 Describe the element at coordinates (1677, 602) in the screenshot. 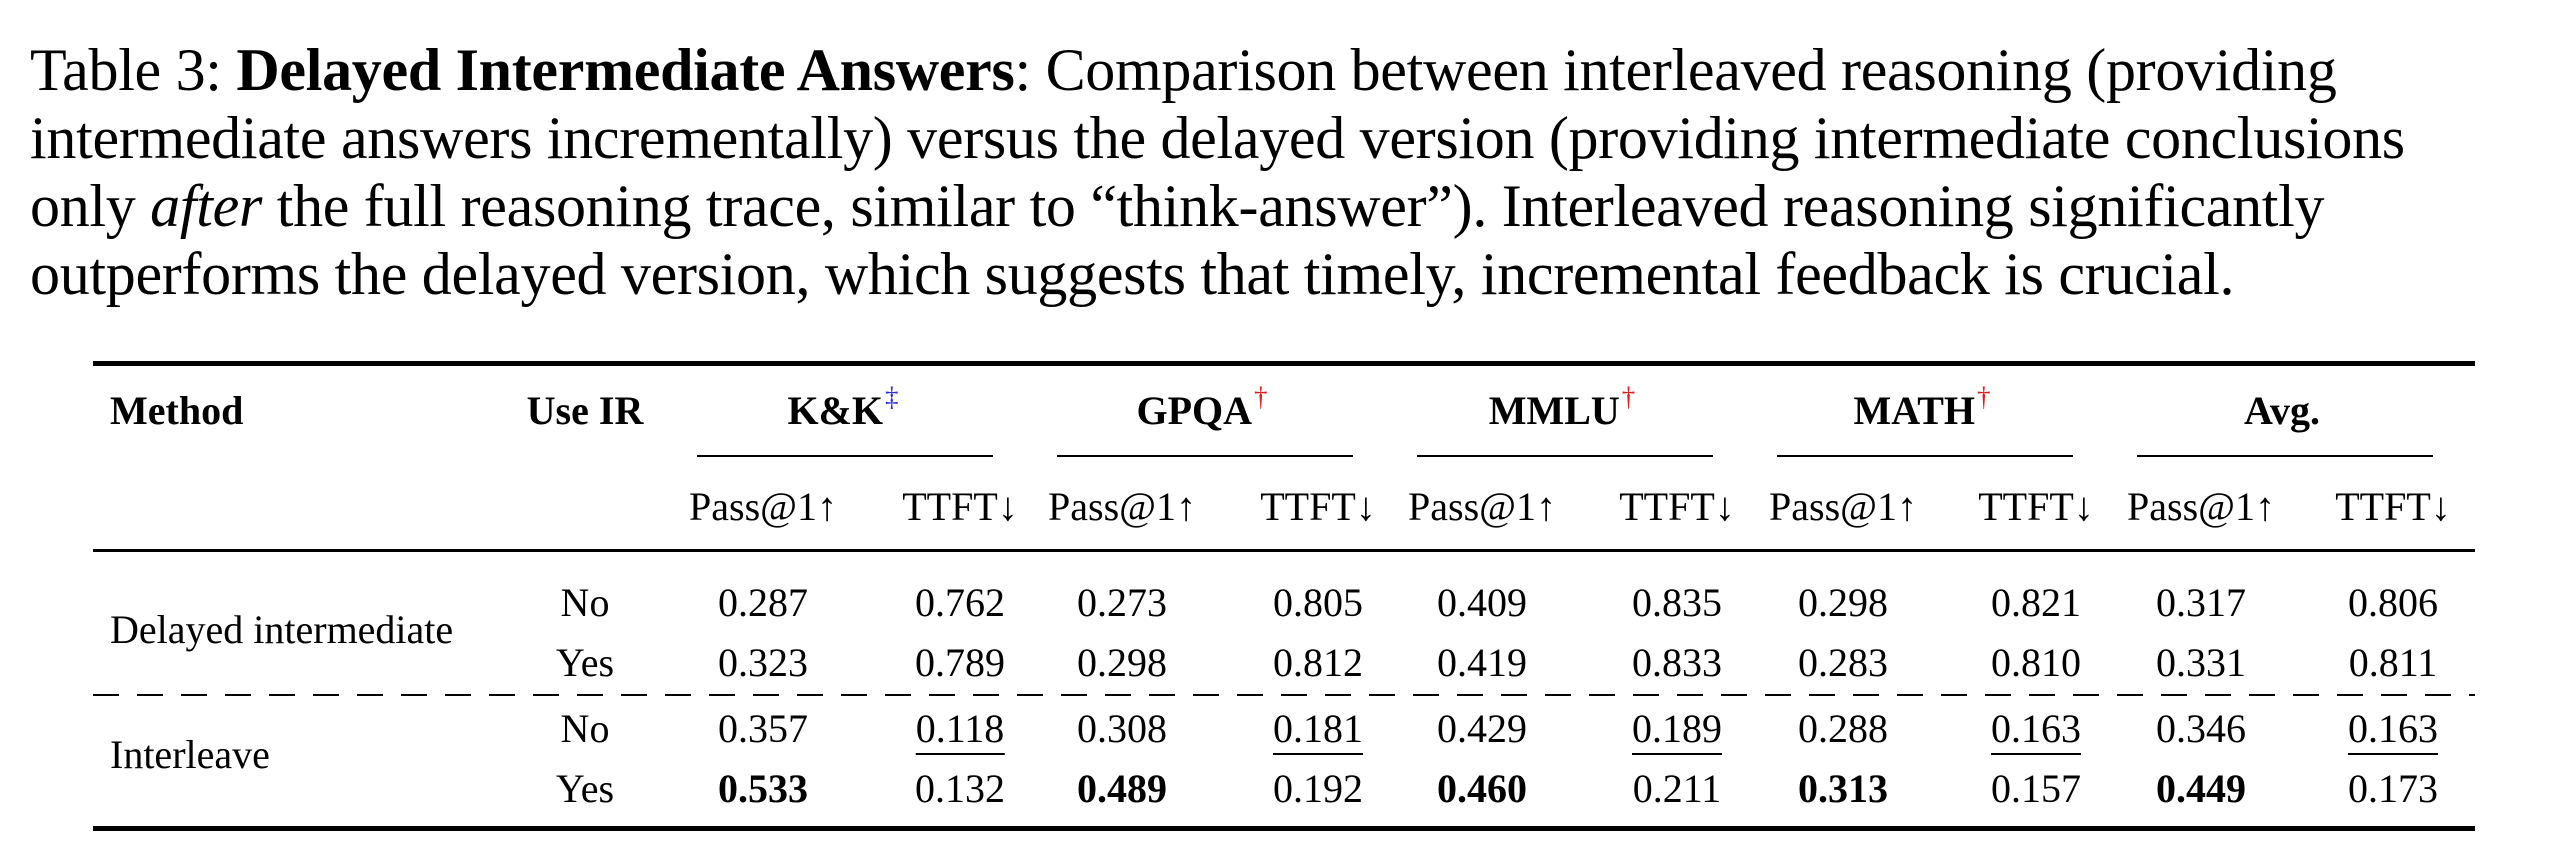

I see `cell-value: 0.835` at that location.